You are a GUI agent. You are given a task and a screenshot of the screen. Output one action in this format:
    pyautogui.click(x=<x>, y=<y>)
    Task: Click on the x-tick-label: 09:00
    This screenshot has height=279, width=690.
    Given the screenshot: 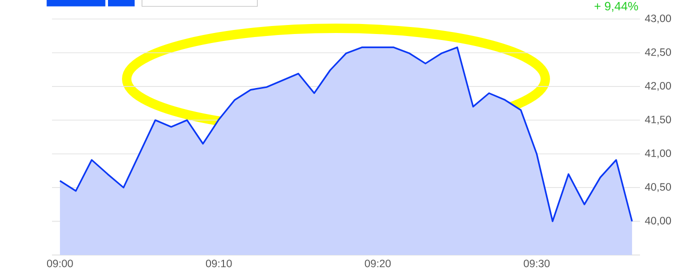 What is the action you would take?
    pyautogui.click(x=60, y=264)
    